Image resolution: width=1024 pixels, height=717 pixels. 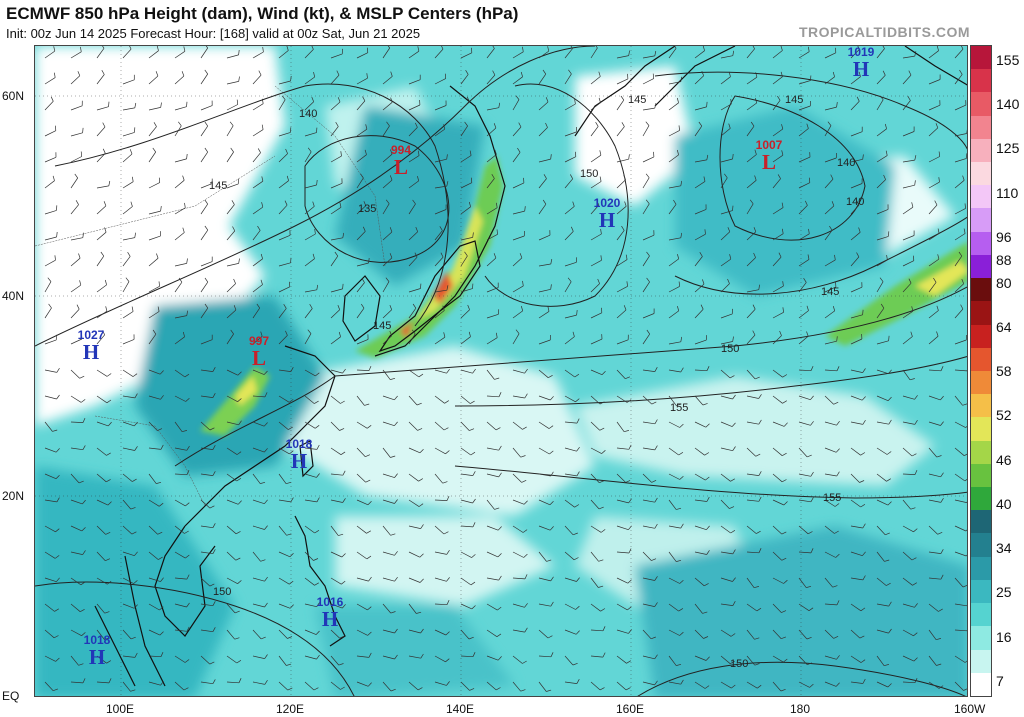 I want to click on lon-label-120e: 120E, so click(x=290, y=709).